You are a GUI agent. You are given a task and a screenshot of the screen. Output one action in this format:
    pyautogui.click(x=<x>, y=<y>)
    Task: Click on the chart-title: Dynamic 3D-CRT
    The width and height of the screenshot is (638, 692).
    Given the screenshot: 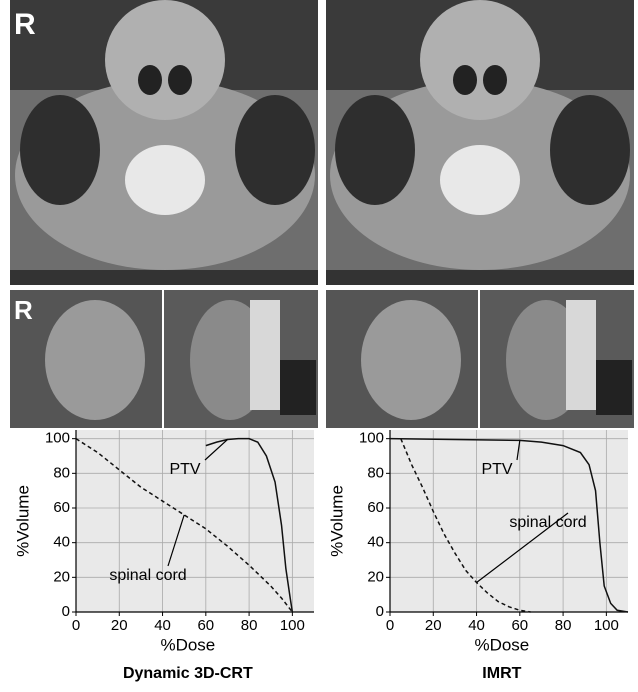 What is the action you would take?
    pyautogui.click(x=188, y=673)
    